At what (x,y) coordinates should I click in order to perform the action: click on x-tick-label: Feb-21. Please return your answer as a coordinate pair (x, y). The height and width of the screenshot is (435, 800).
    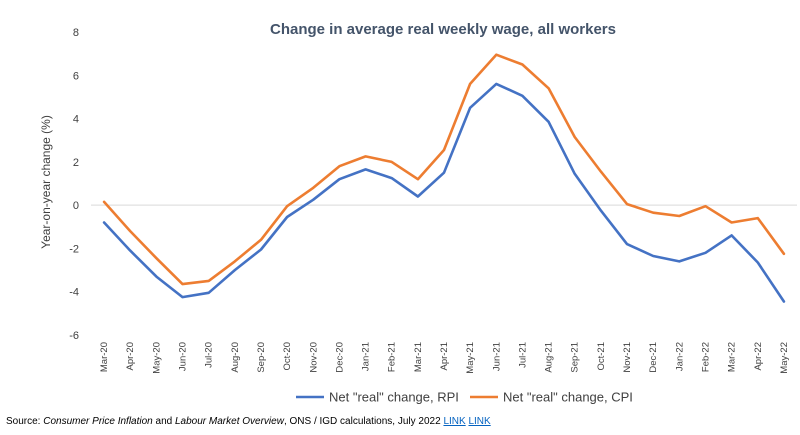
    Looking at the image, I should click on (392, 357).